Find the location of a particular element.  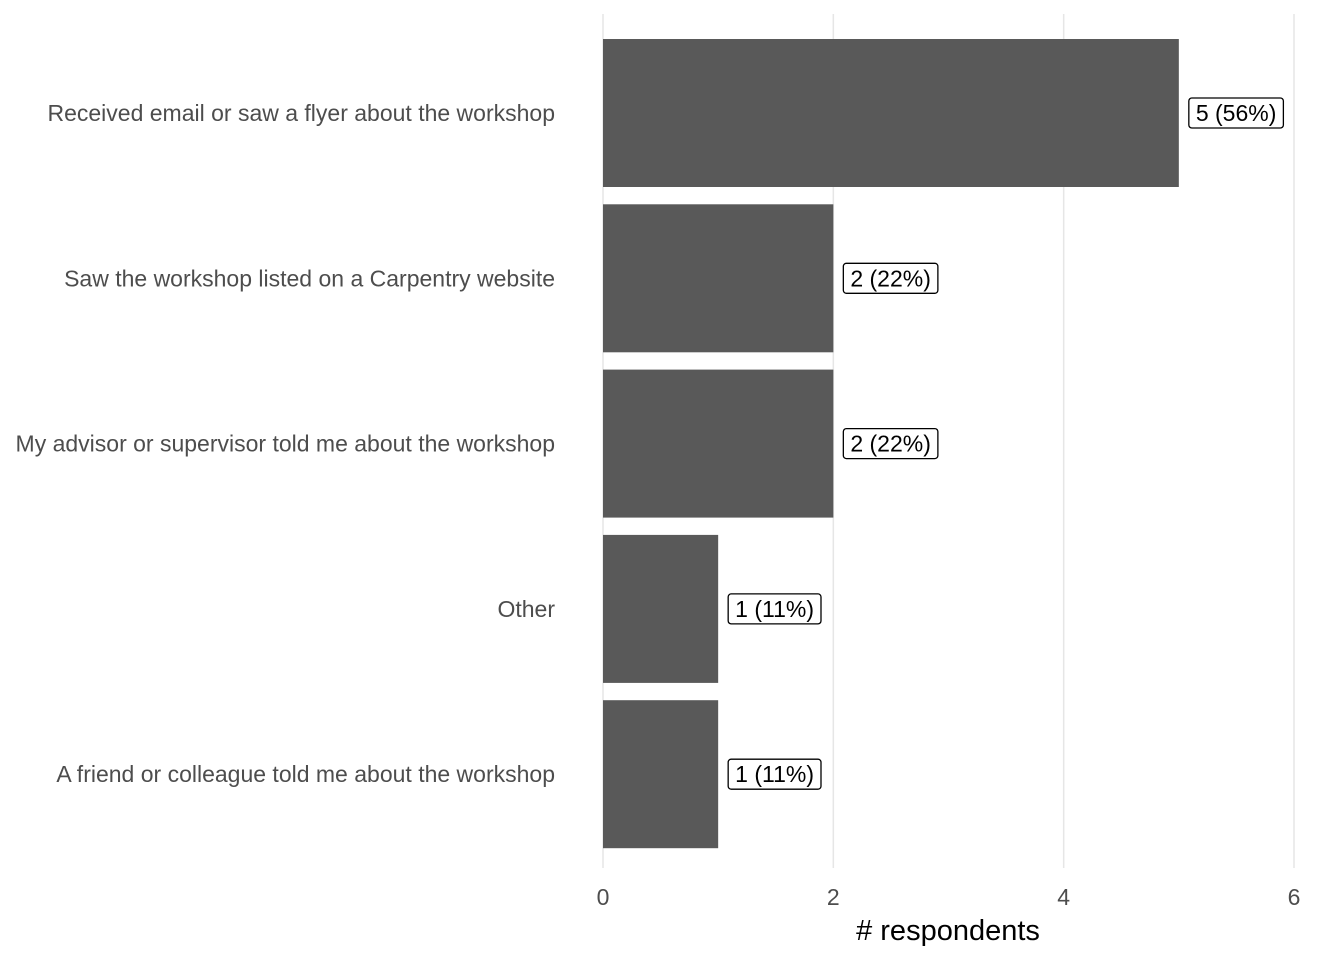

x-tick-label: 4 is located at coordinates (1063, 897).